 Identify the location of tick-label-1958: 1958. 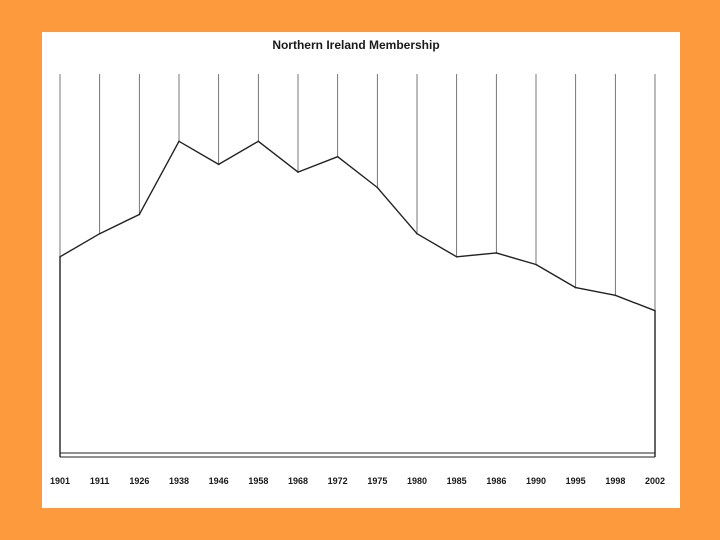
(258, 481).